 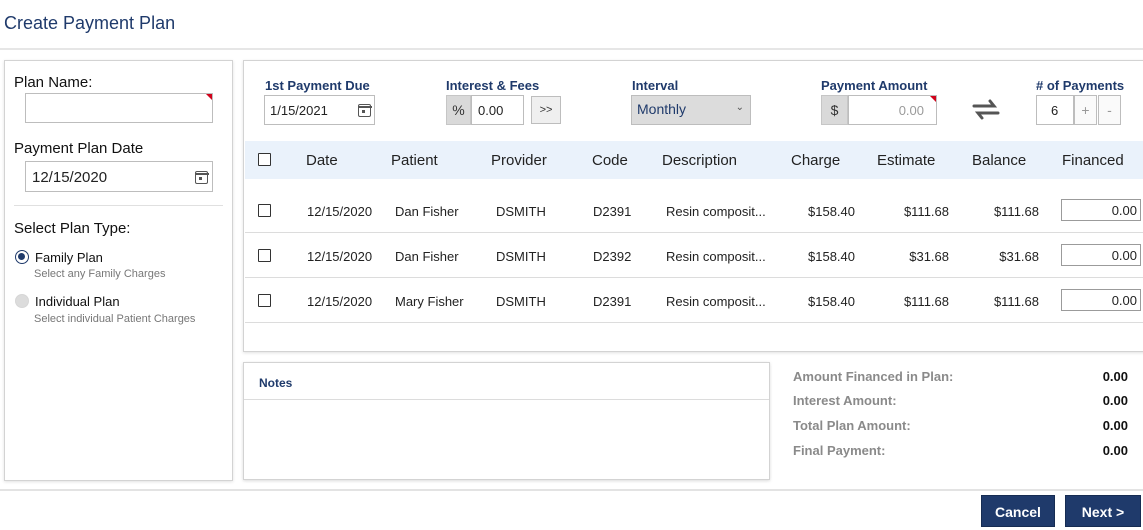 I want to click on plan-date-value: 12/15/2020, so click(x=70, y=177).